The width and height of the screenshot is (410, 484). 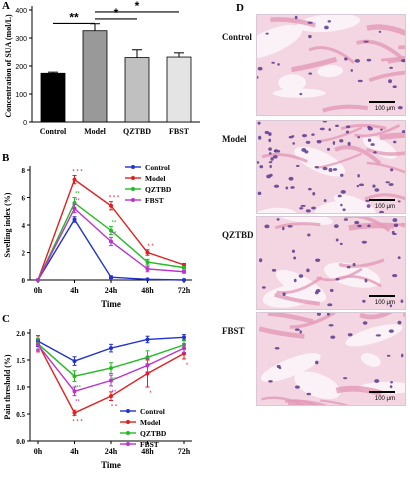 What do you see at coordinates (53, 131) in the screenshot?
I see `x-category-label: Control` at bounding box center [53, 131].